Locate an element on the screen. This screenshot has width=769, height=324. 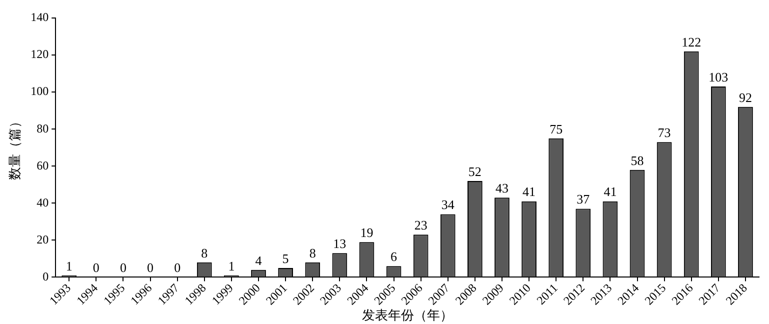
data-label: 5 is located at coordinates (285, 258).